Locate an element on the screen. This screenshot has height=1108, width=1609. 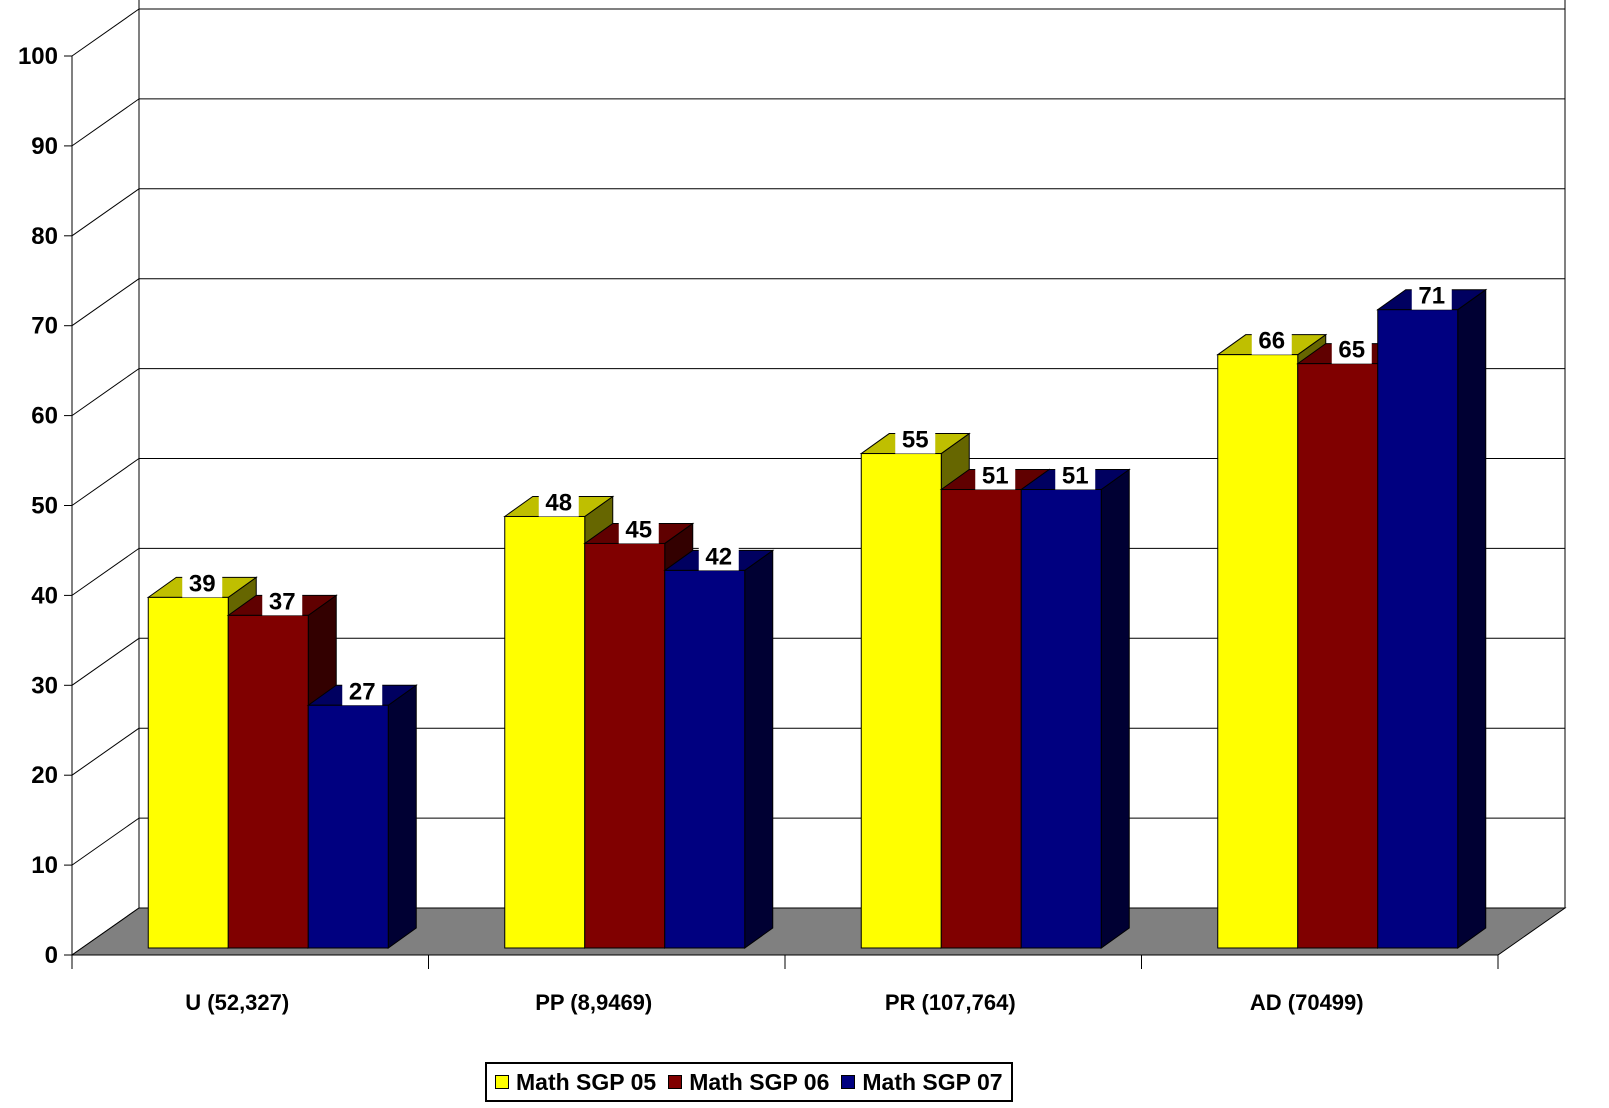
y-tick-label: 20 is located at coordinates (44, 775).